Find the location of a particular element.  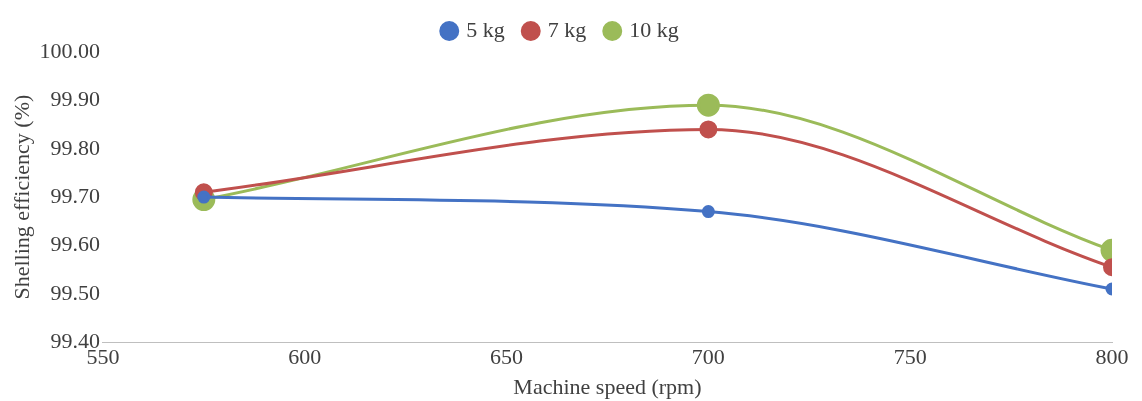

y-axis-title: Shelling efficiency (%) is located at coordinates (21, 197).